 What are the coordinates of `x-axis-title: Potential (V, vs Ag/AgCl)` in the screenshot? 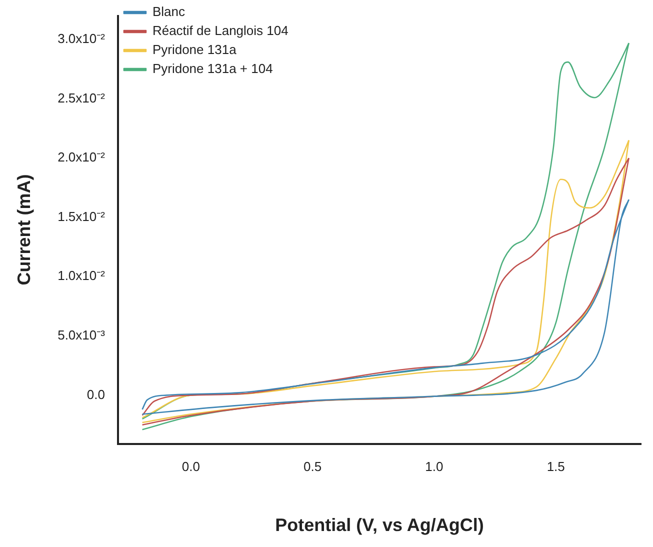 It's located at (379, 525).